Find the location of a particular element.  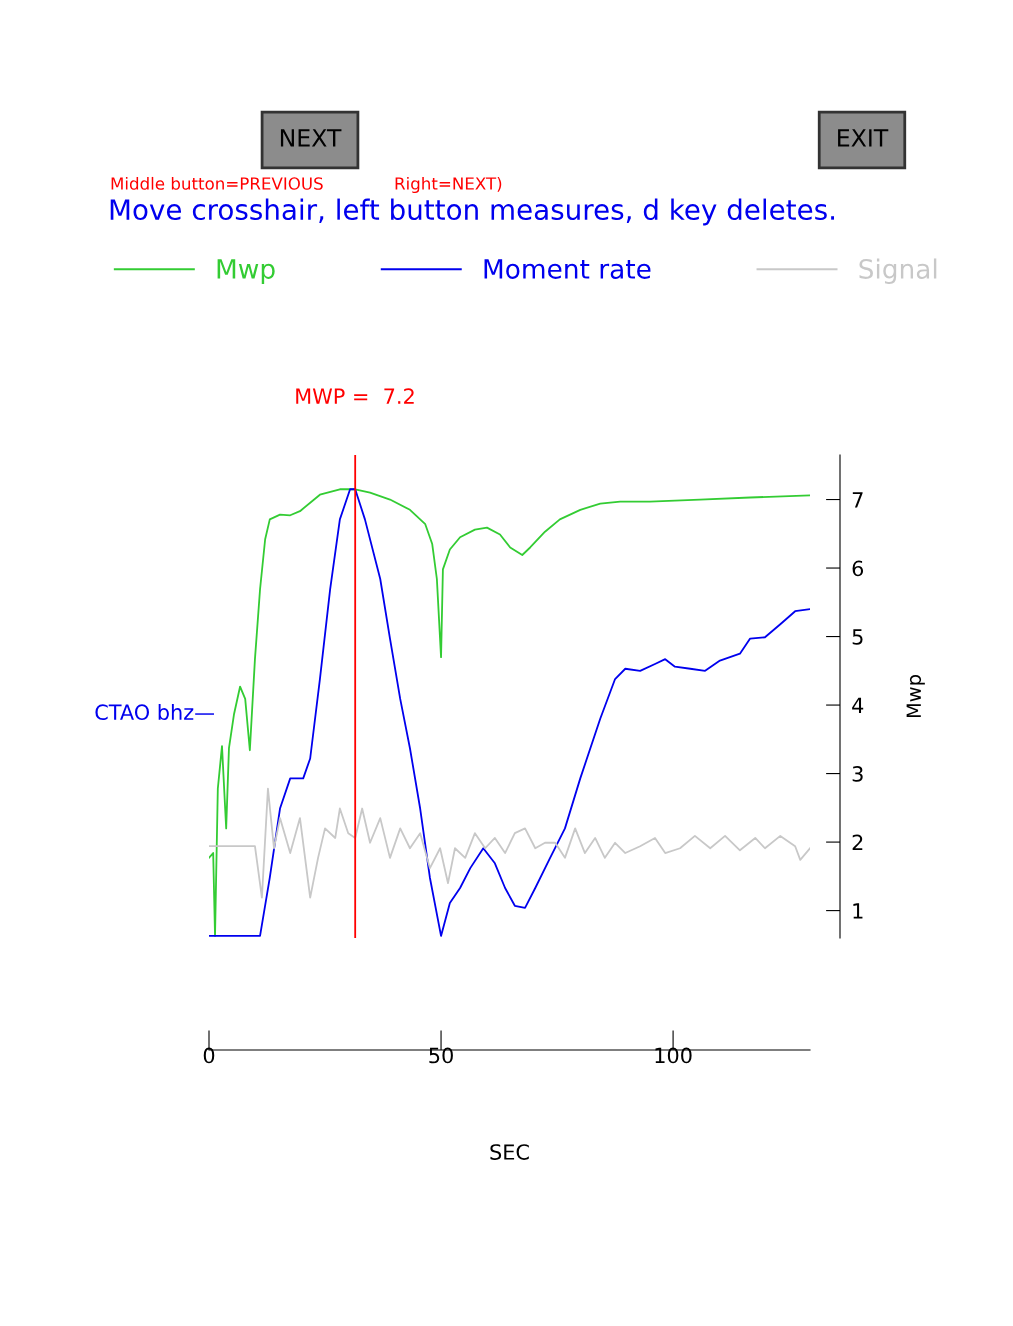

y-tick-label: 1 is located at coordinates (858, 911).